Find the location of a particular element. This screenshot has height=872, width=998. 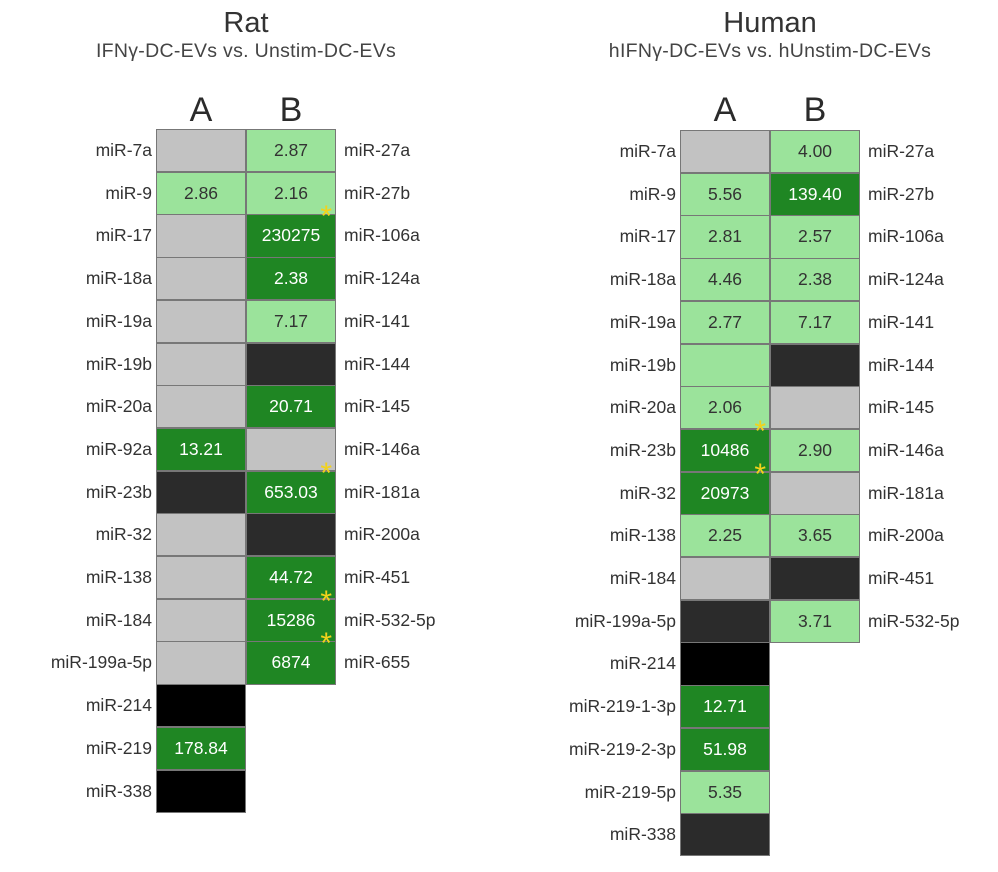

human-cell-b: 4.00 is located at coordinates (815, 152).